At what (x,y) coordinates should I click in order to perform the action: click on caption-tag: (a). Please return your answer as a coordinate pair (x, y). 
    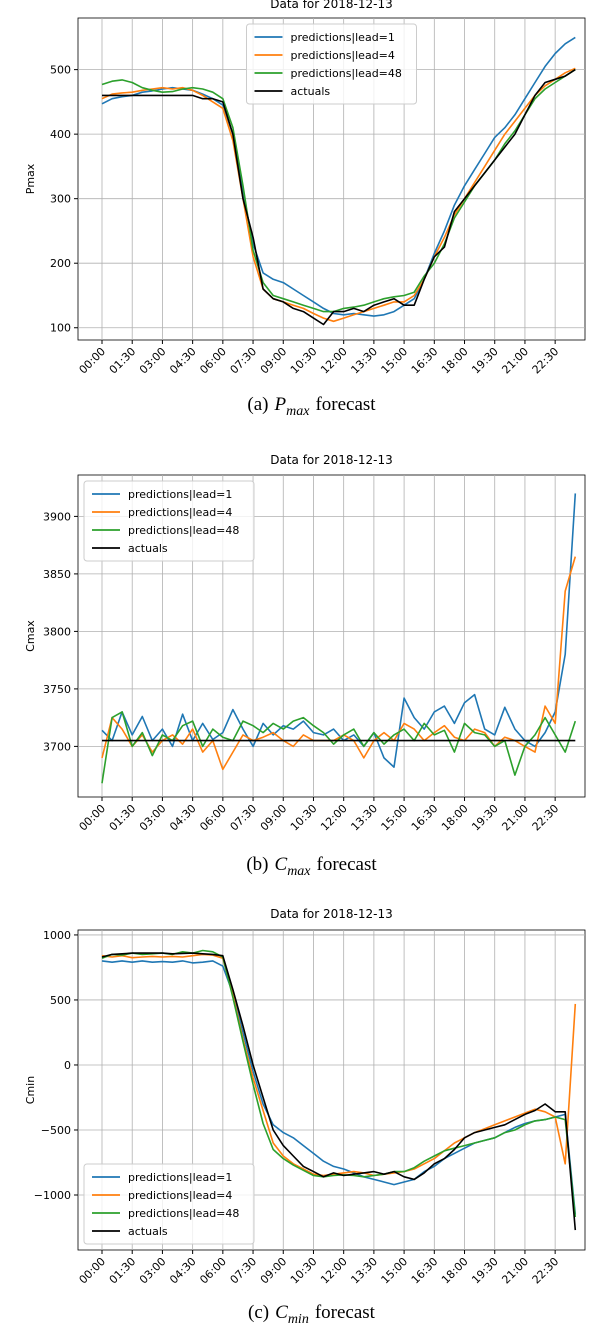
    Looking at the image, I should click on (257, 404).